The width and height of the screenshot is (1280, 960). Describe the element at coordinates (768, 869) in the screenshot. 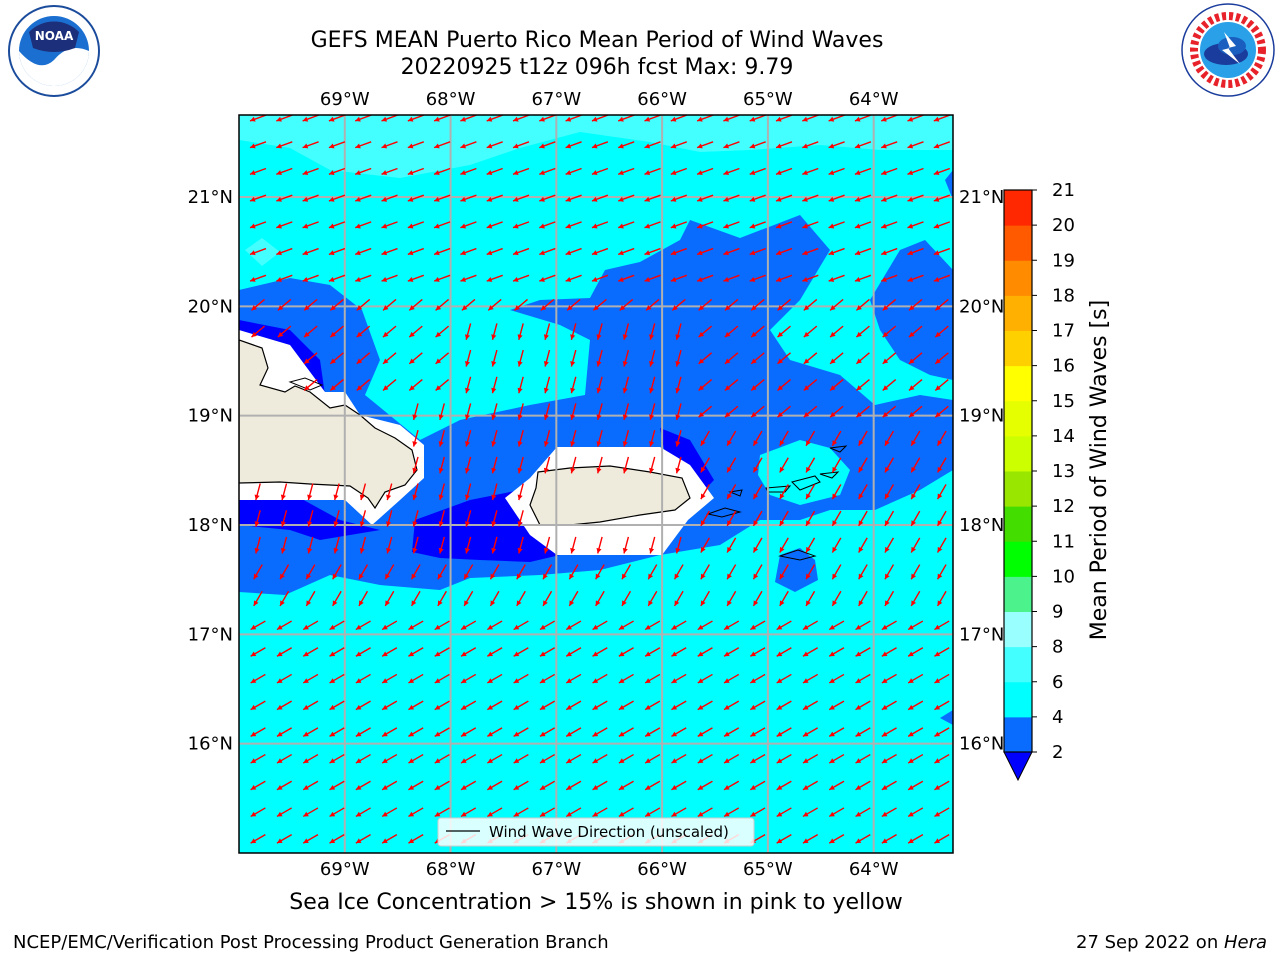

I see `lon-tick-label: 65°W` at that location.